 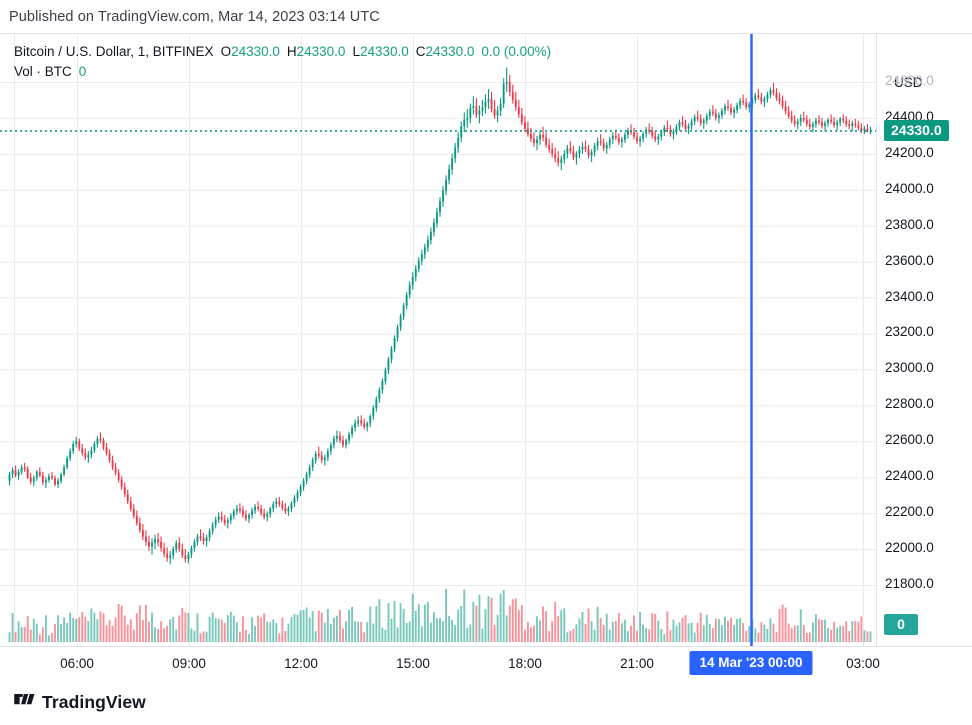 I want to click on price-tick: 23400.0, so click(x=909, y=296).